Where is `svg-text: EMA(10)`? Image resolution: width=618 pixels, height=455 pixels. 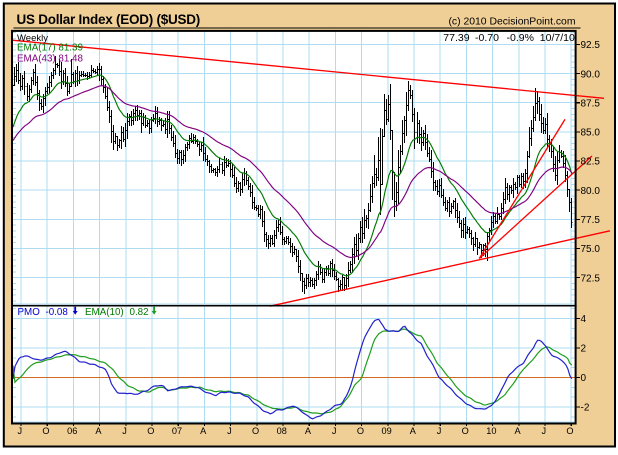
svg-text: EMA(10) is located at coordinates (104, 312).